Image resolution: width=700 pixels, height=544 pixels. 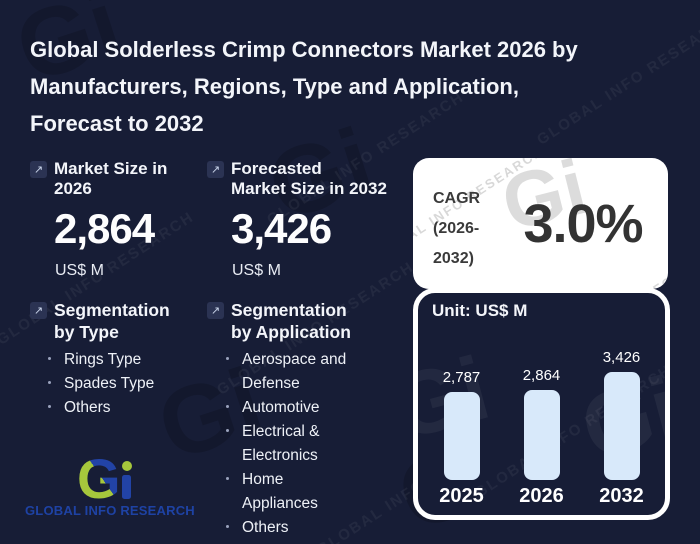 I want to click on cagr-label: CAGR (2026- 2032), so click(x=457, y=228).